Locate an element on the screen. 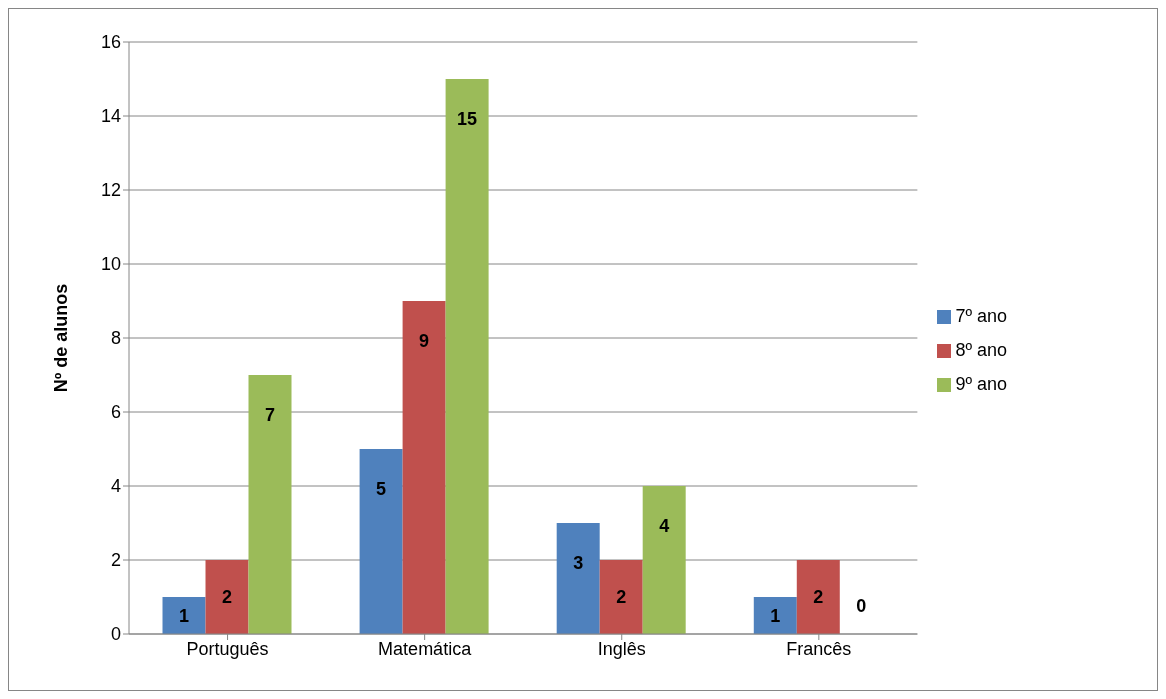 This screenshot has height=699, width=1166. data-label: 0 is located at coordinates (861, 606).